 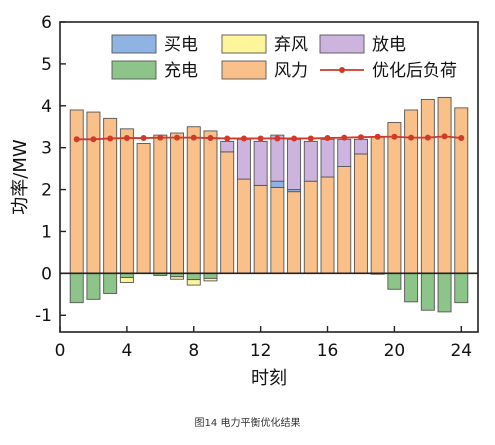 I want to click on legend-item-charge: 充电, so click(x=154, y=70).